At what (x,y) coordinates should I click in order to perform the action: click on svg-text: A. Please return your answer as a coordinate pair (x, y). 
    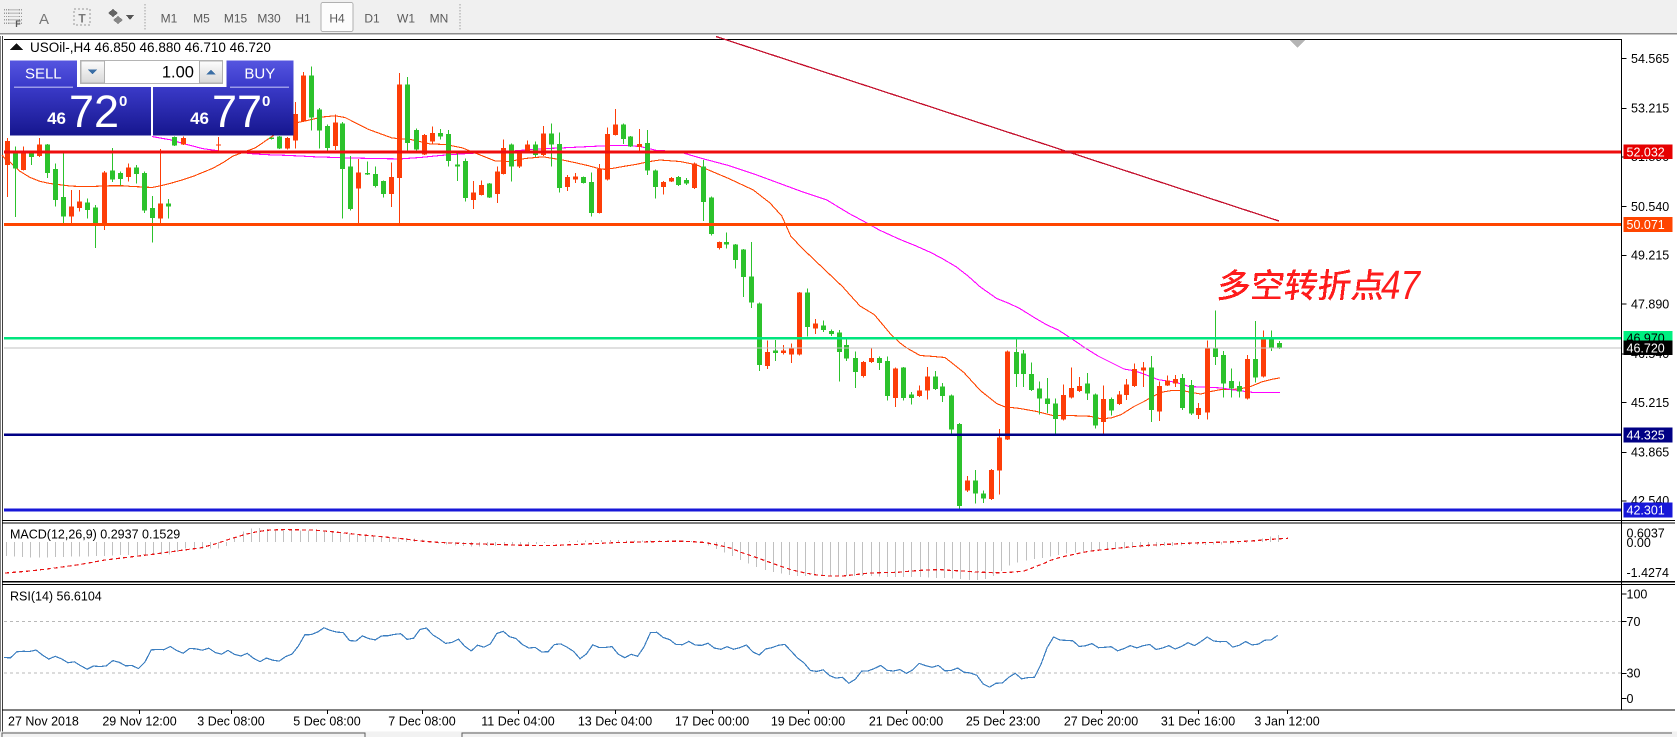
    Looking at the image, I should click on (44, 19).